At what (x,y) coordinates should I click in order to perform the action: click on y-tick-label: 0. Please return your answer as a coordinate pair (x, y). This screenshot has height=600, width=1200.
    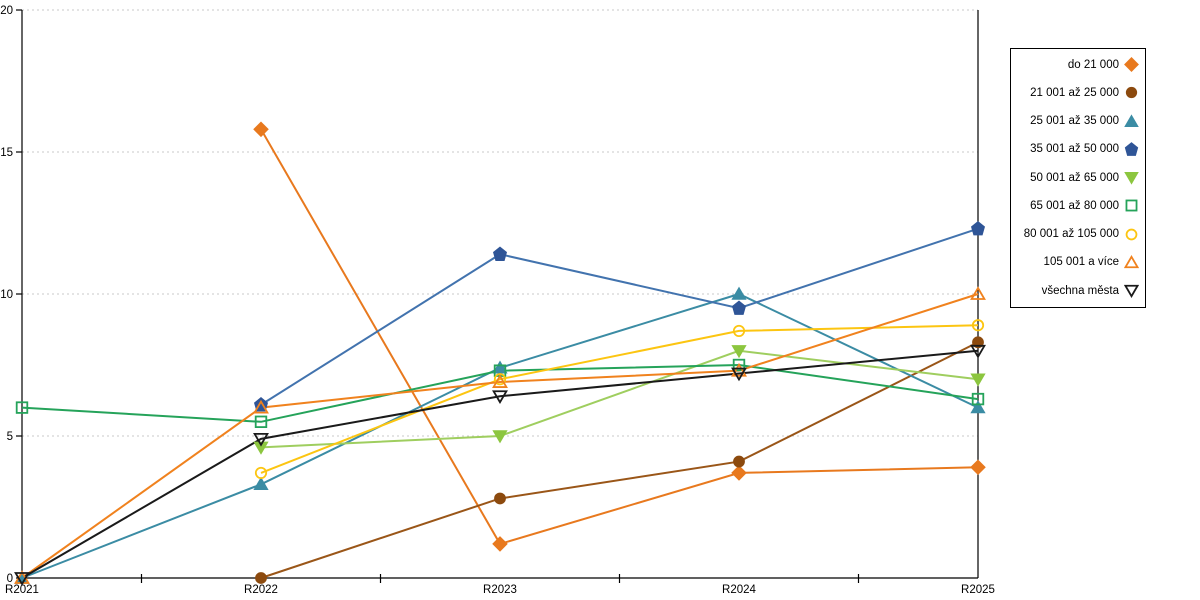
    Looking at the image, I should click on (10, 579).